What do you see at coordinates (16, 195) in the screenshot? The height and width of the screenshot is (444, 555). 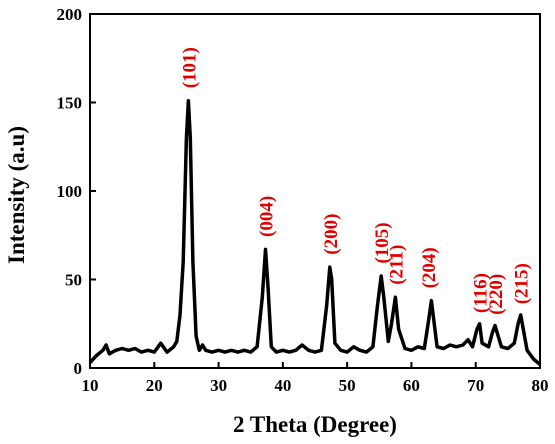 I see `y-axis-label: Intensity (a.u)` at bounding box center [16, 195].